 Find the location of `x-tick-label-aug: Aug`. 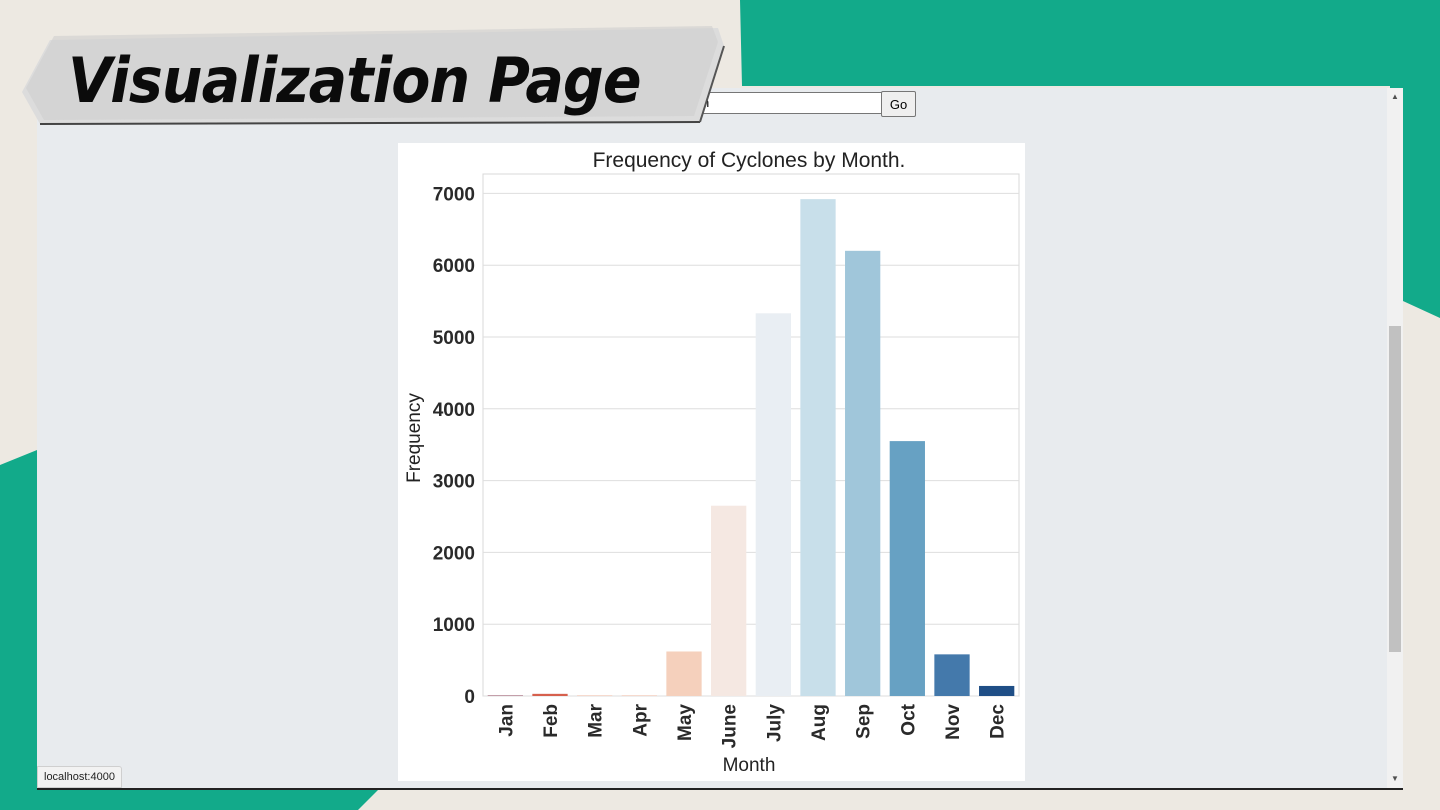

x-tick-label-aug: Aug is located at coordinates (819, 722).